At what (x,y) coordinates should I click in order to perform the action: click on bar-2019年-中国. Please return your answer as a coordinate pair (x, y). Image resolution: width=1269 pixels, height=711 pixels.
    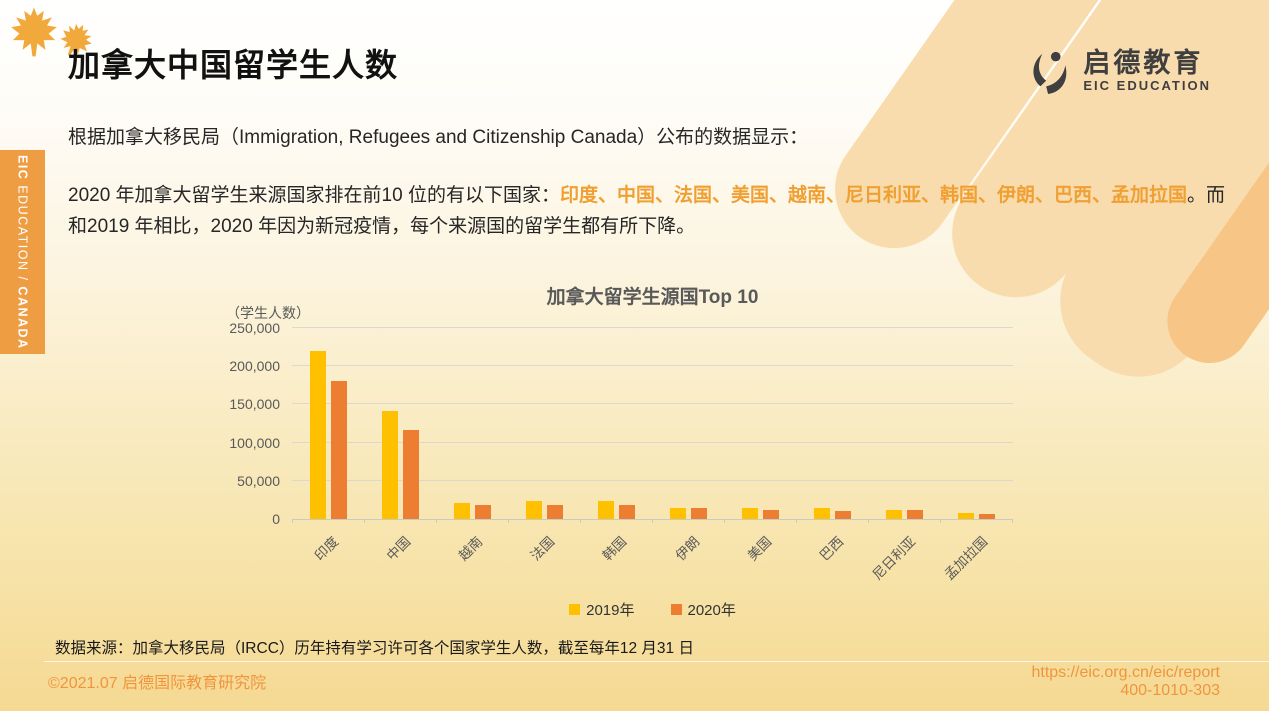
    Looking at the image, I should click on (389, 465).